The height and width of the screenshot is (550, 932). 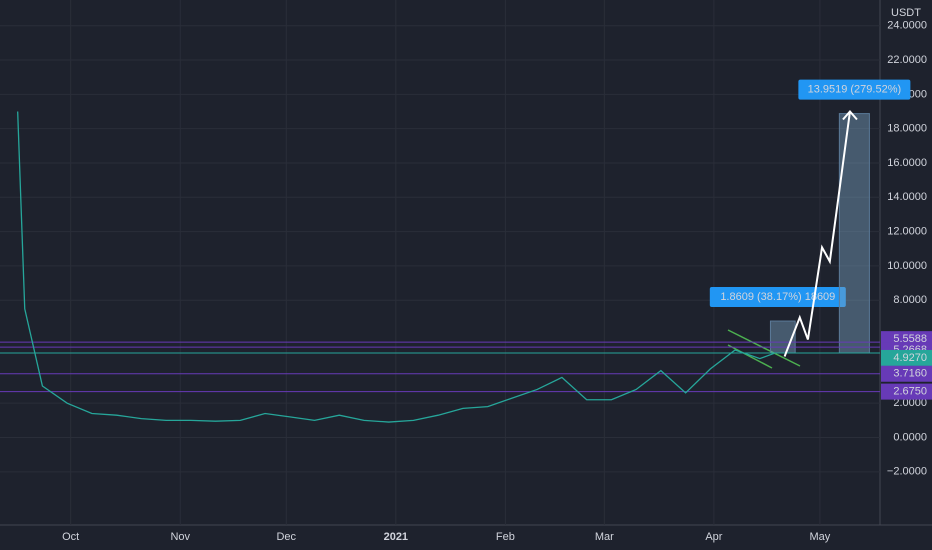 What do you see at coordinates (396, 537) in the screenshot?
I see `x-tick-label: 2021` at bounding box center [396, 537].